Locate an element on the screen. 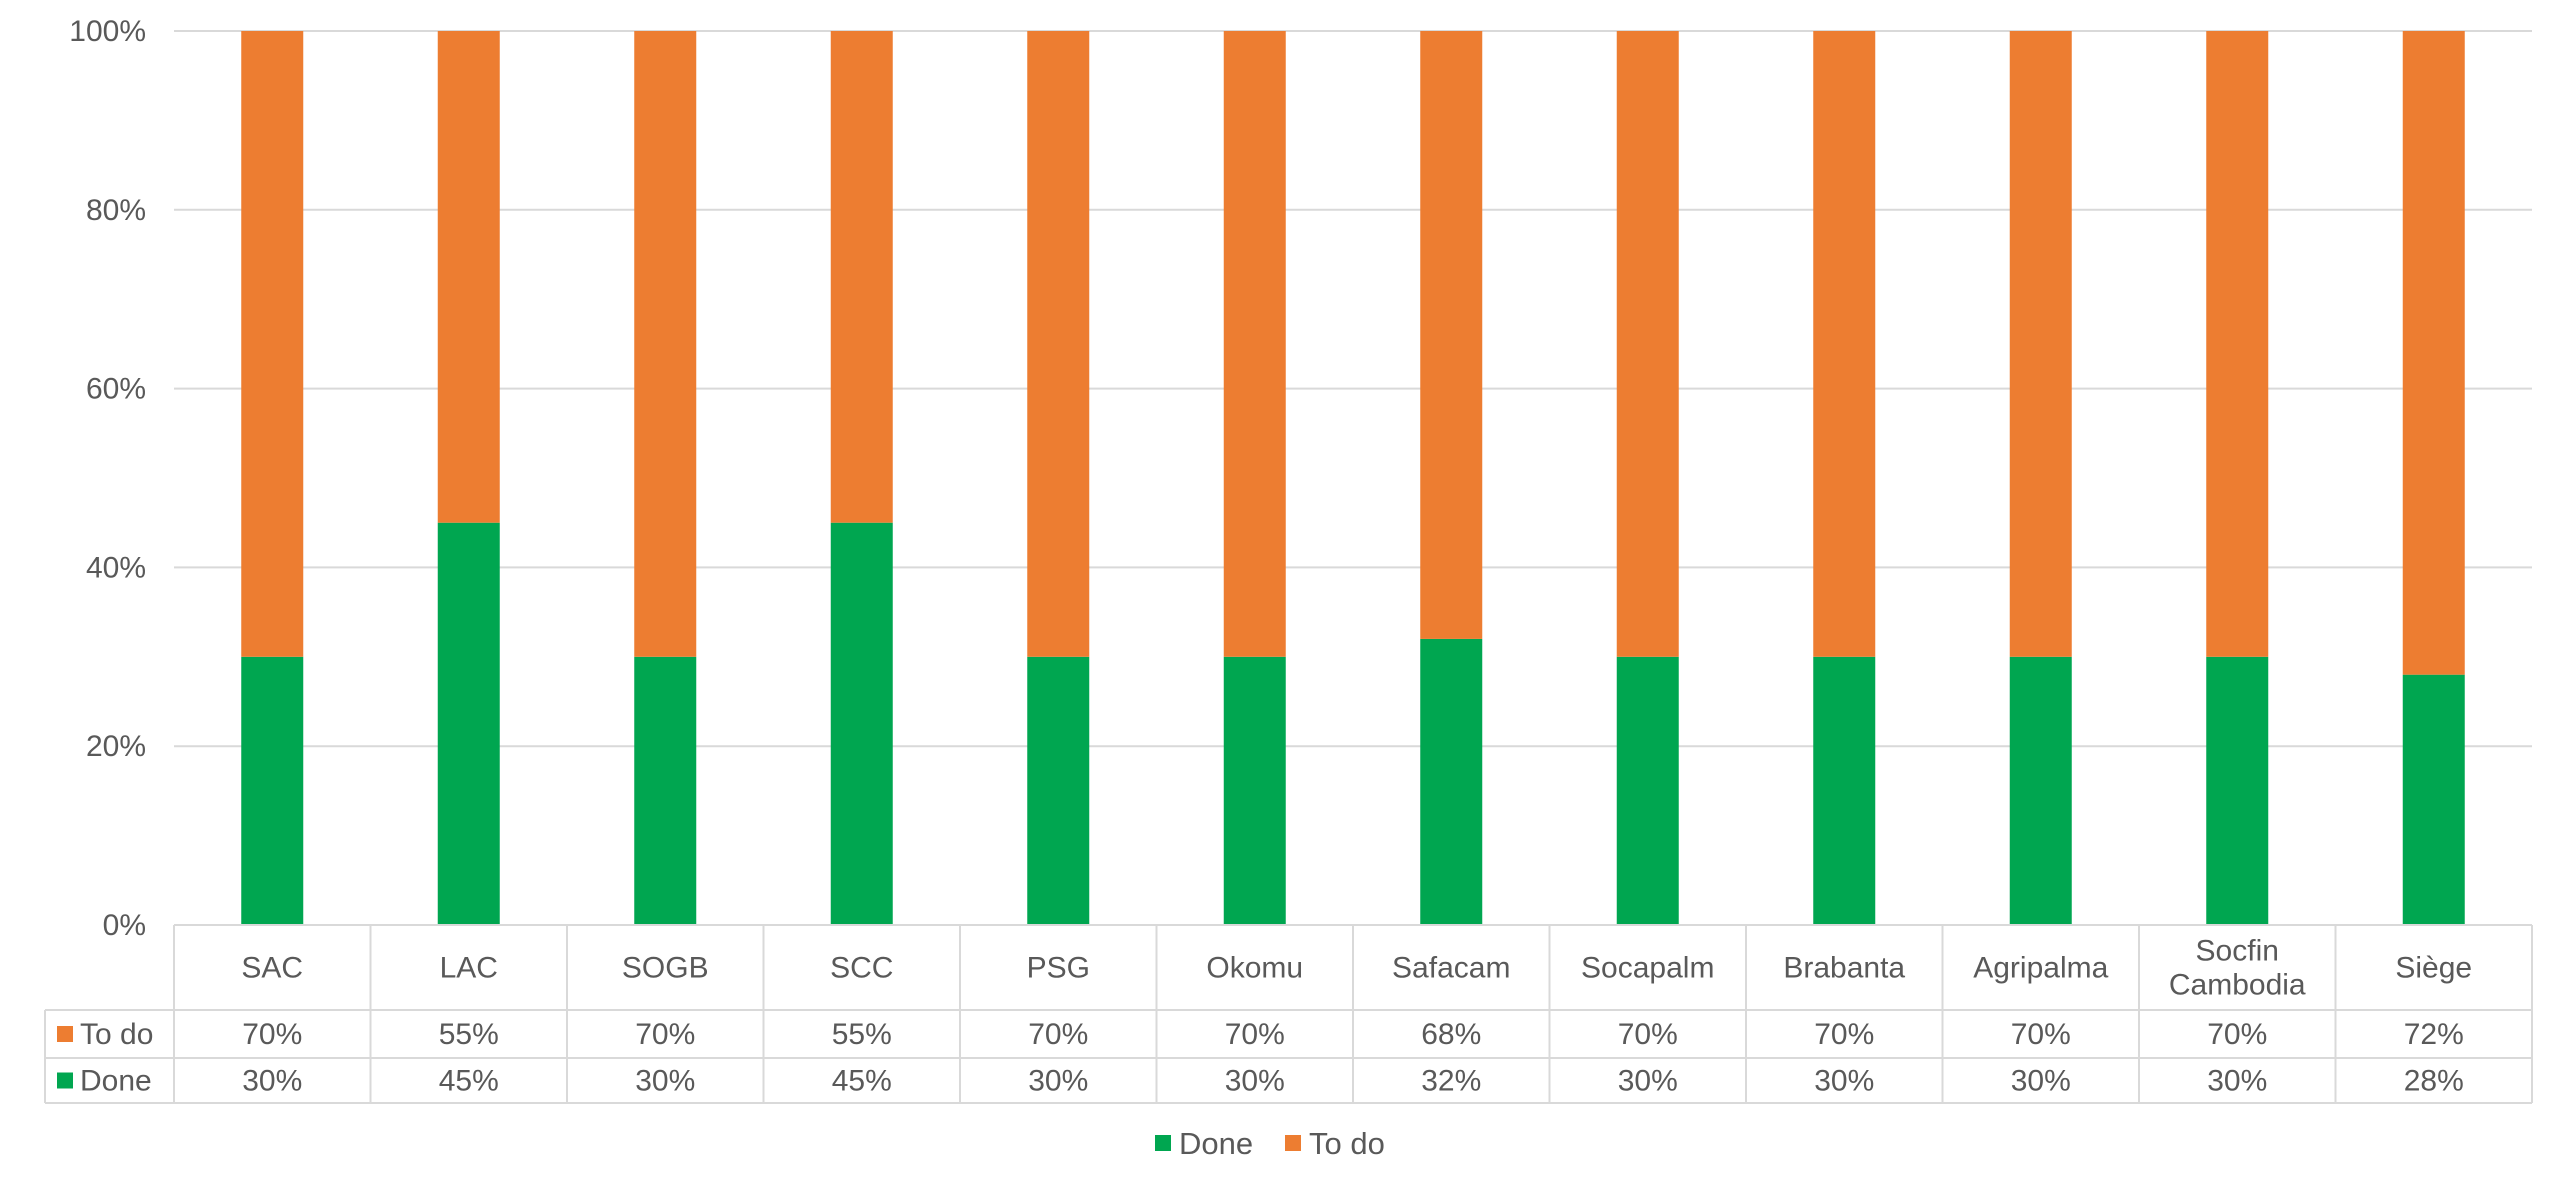 The height and width of the screenshot is (1187, 2560). legend: Done To do is located at coordinates (1270, 1143).